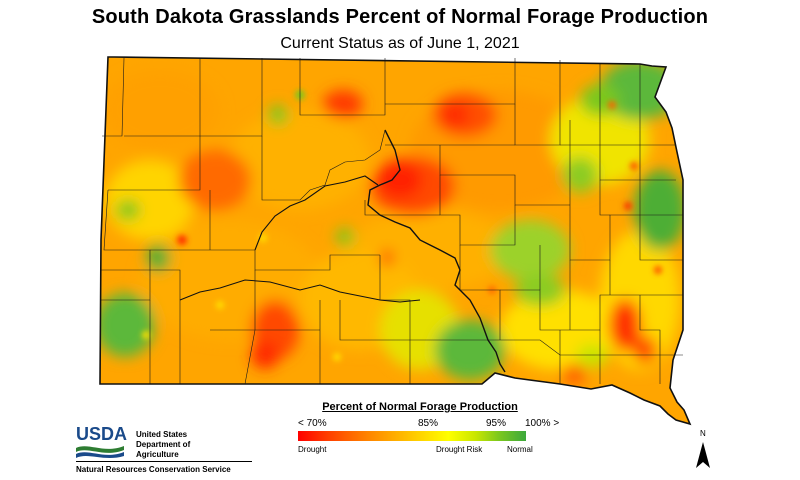  I want to click on north-label: N, so click(703, 433).